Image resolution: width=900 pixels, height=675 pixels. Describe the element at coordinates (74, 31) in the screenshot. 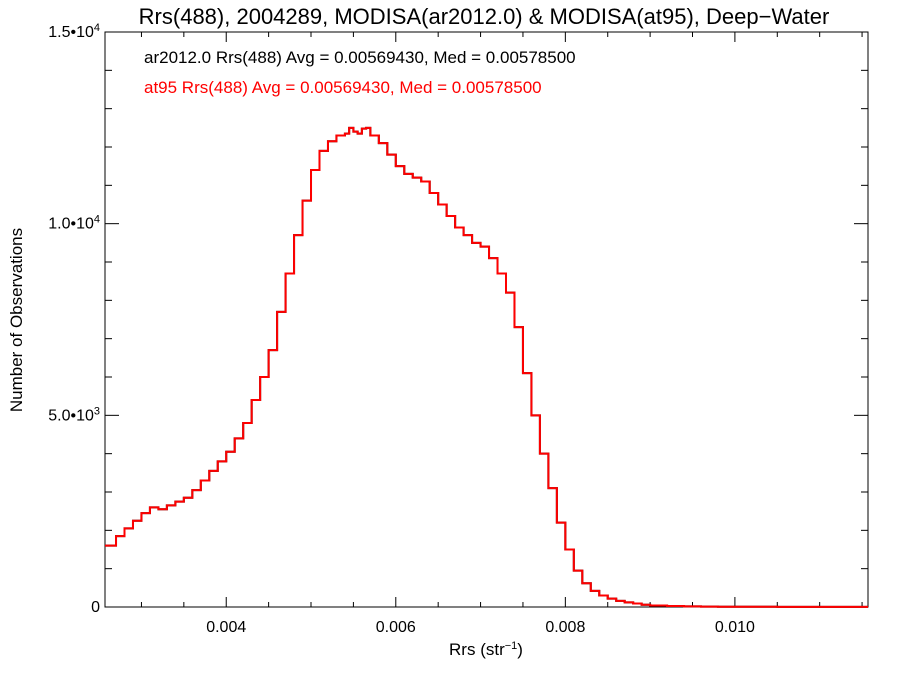

I see `y-tick-label: 1.5•104` at that location.